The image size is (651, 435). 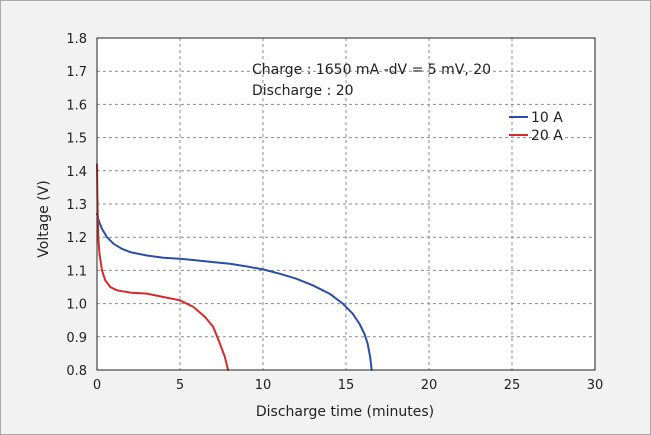 What do you see at coordinates (163, 267) in the screenshot?
I see `series-line-20a` at bounding box center [163, 267].